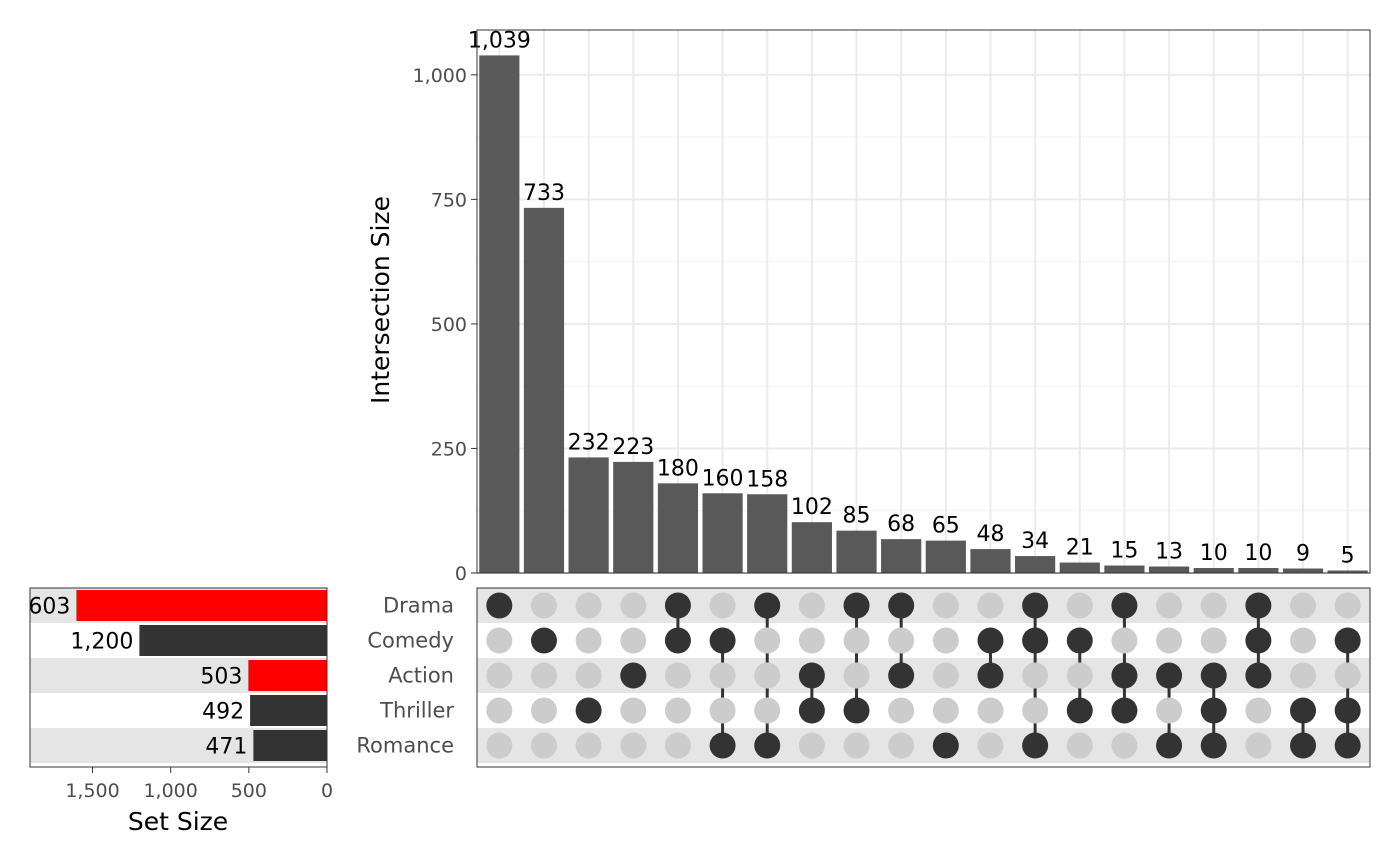  I want to click on x-tick-label: 1,500, so click(92, 791).